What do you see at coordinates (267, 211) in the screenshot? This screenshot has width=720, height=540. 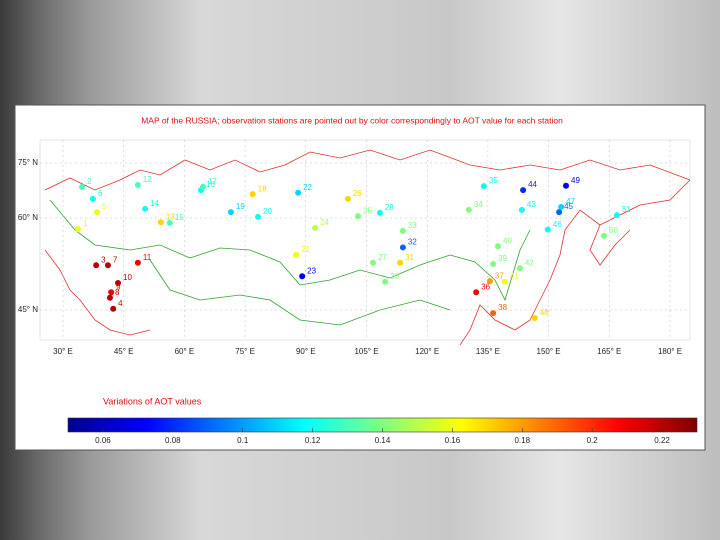 I see `station-label: 20` at bounding box center [267, 211].